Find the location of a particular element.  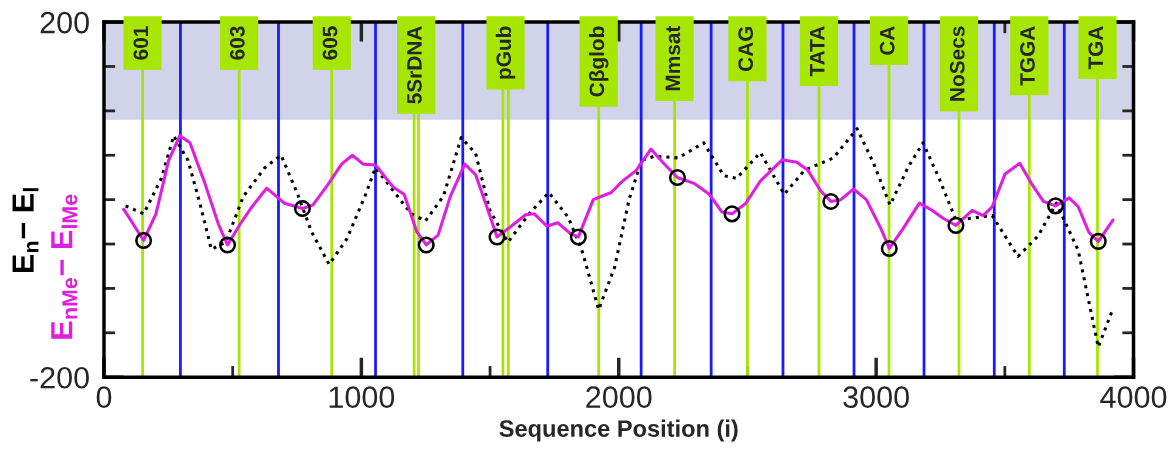

x-tick-label: 2000 is located at coordinates (619, 397).